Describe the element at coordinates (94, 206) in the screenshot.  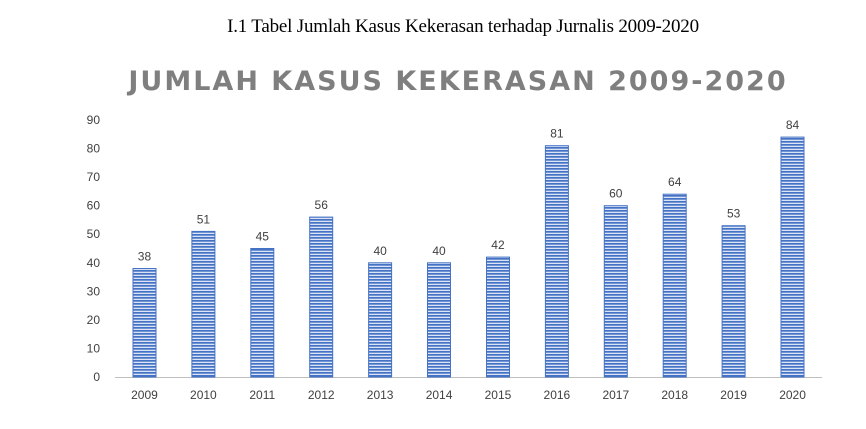
I see `y-tick-label: 60` at that location.